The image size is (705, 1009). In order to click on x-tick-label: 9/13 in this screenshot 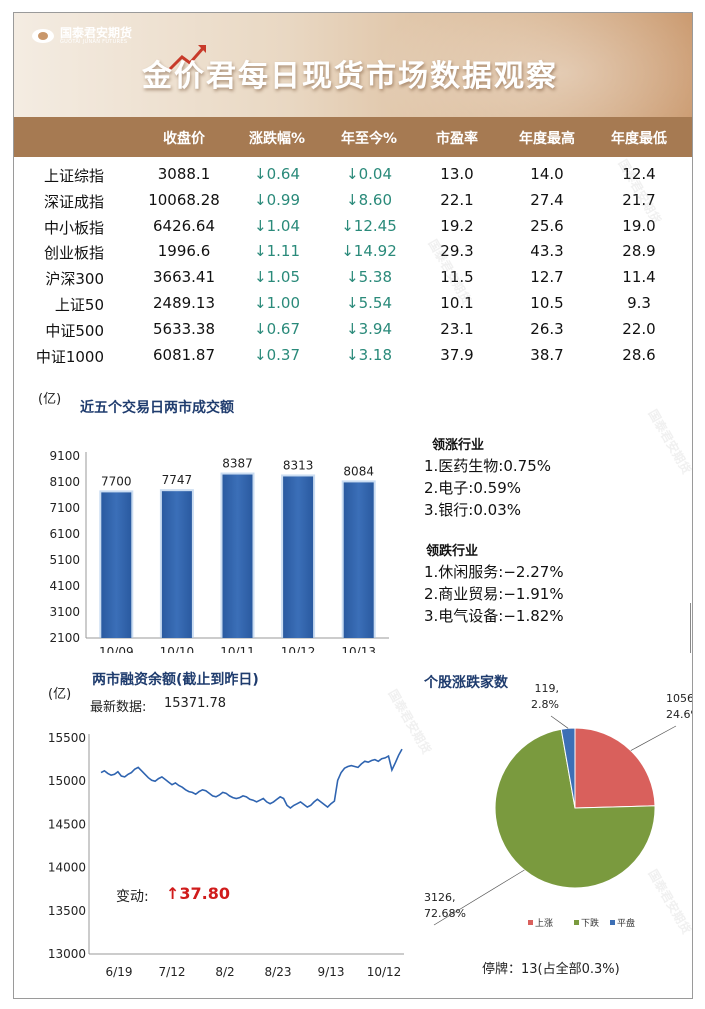, I will do `click(331, 972)`.